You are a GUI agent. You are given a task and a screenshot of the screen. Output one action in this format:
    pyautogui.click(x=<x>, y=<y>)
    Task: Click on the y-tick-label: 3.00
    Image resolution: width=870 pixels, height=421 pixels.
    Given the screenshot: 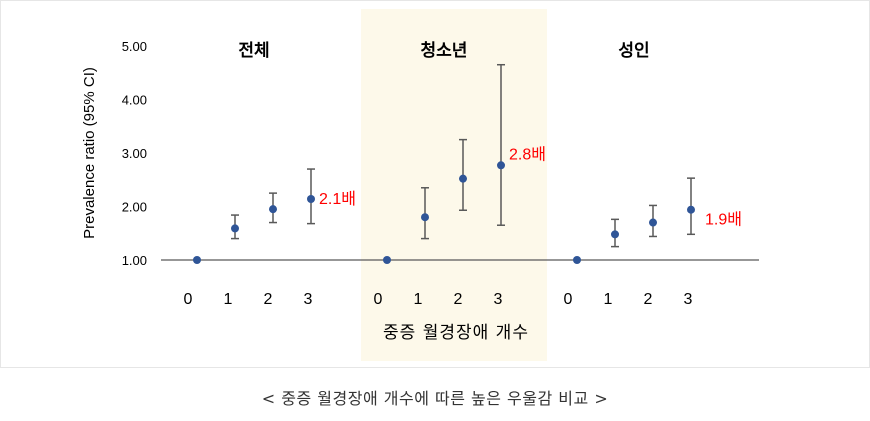 What is the action you would take?
    pyautogui.click(x=134, y=153)
    